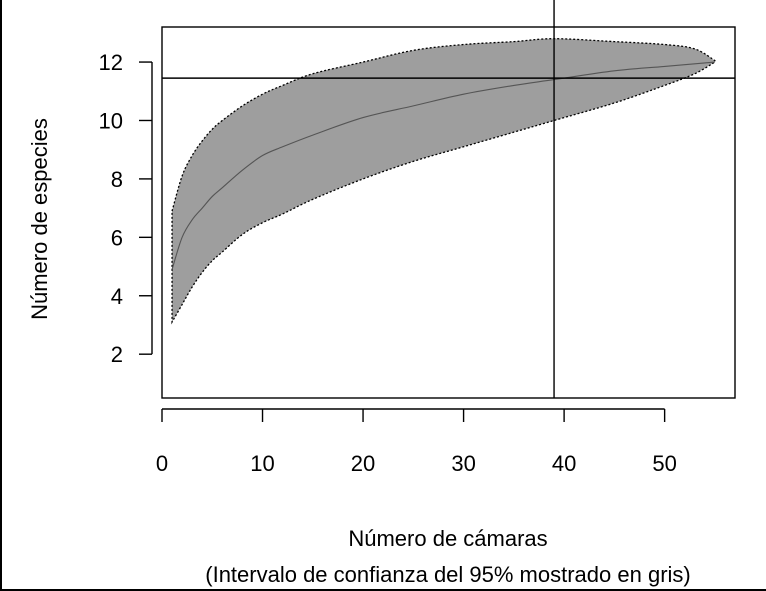  Describe the element at coordinates (416, 442) in the screenshot. I see `x-axis: 0 10 20 30 40 50` at that location.